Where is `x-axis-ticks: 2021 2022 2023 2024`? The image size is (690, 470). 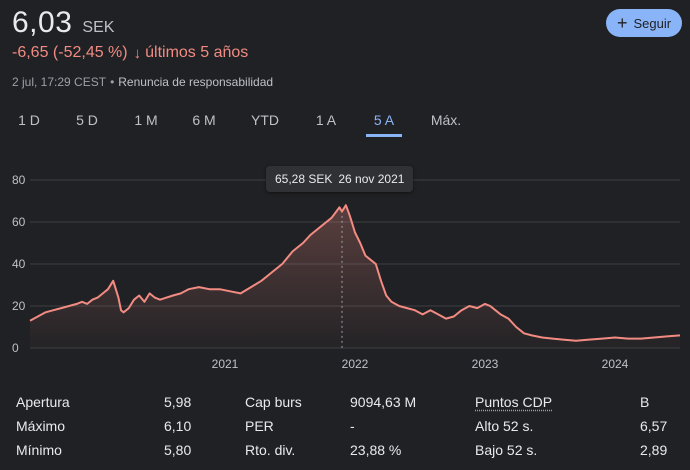 x-axis-ticks: 2021 2022 2023 2024 is located at coordinates (420, 364).